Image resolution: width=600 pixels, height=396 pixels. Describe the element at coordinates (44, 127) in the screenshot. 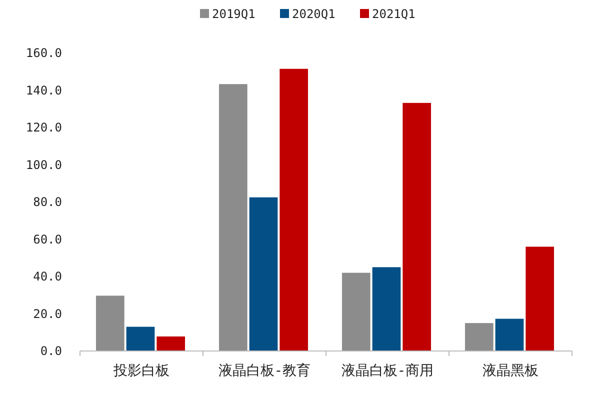

I see `y-tick-label: 120.0` at that location.